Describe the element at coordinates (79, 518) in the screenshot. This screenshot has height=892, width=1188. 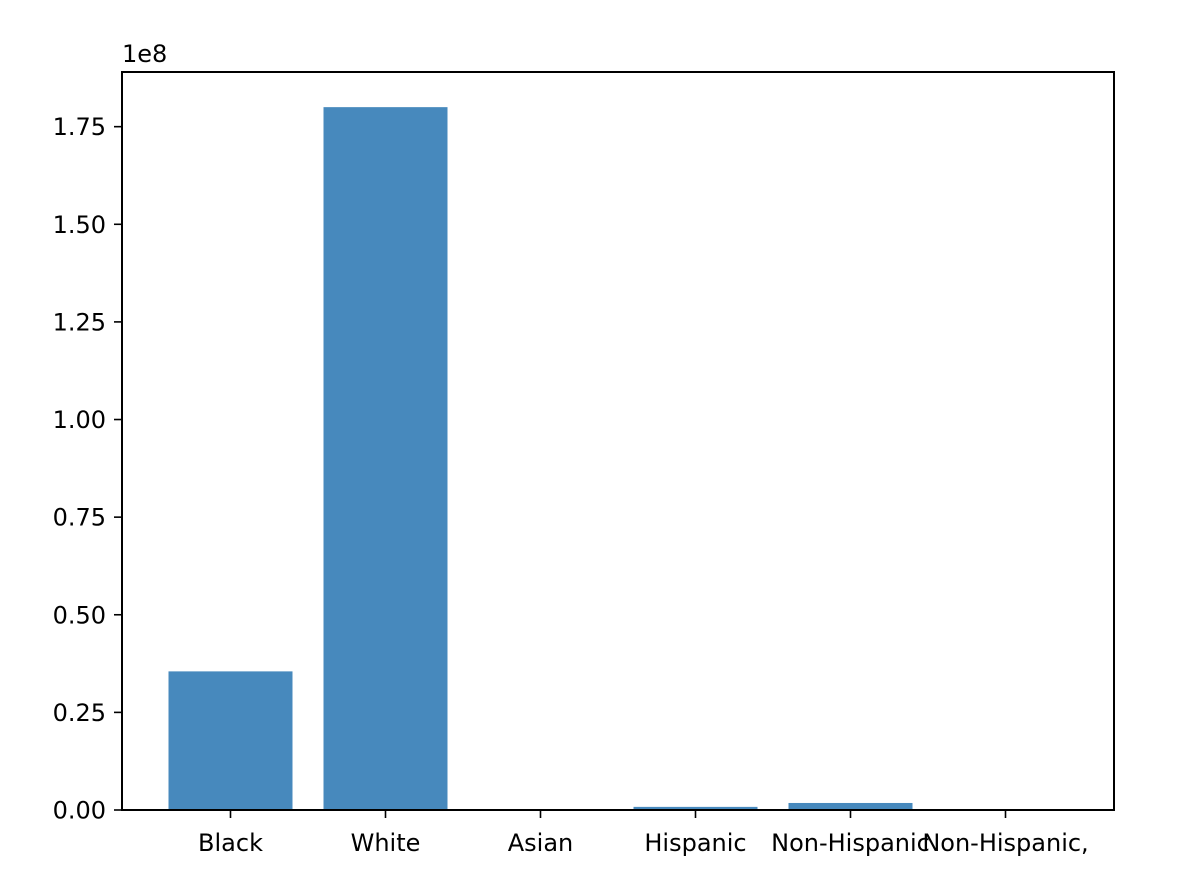
I see `y-tick-label: 0.75` at that location.